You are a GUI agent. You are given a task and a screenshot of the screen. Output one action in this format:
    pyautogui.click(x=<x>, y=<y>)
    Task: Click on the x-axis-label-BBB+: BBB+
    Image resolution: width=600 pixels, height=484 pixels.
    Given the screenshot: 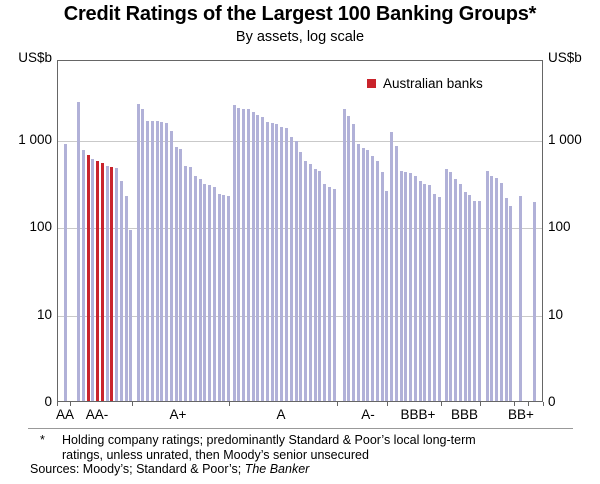 What is the action you would take?
    pyautogui.click(x=418, y=414)
    